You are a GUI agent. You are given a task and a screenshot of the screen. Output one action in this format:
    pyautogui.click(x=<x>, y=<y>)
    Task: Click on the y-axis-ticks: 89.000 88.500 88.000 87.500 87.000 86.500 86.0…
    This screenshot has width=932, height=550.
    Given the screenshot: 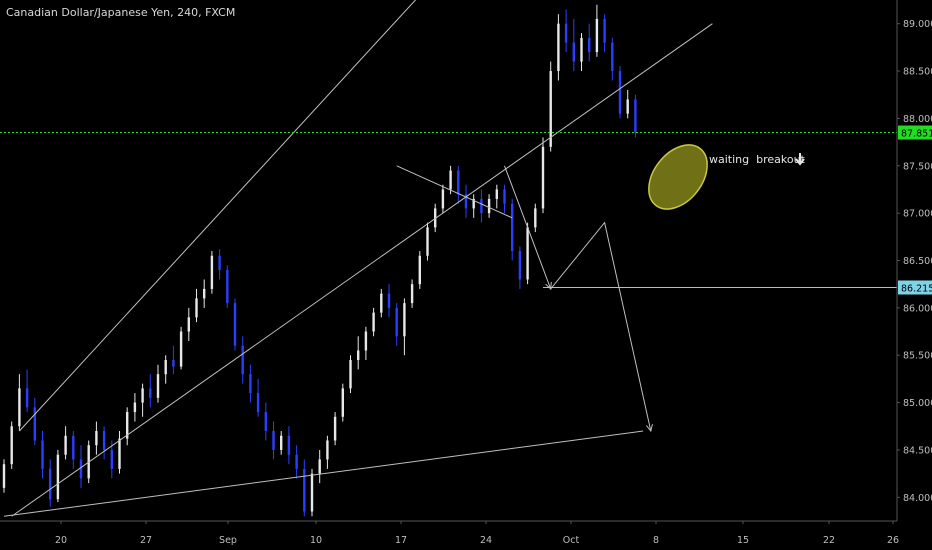 What is the action you would take?
    pyautogui.click(x=914, y=261)
    